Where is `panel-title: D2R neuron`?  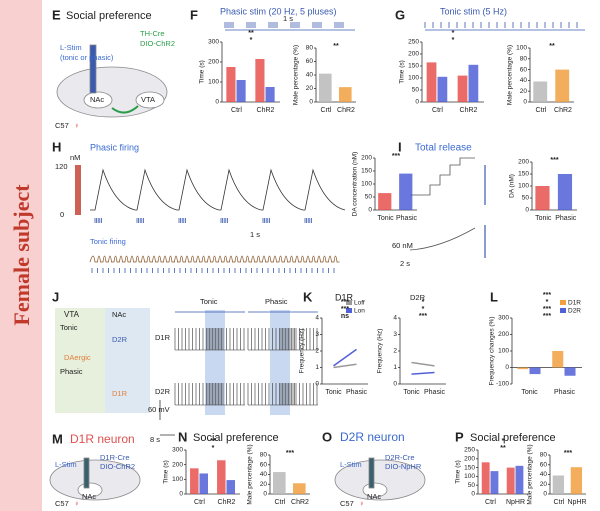
panel-title: D2R neuron is located at coordinates (372, 437).